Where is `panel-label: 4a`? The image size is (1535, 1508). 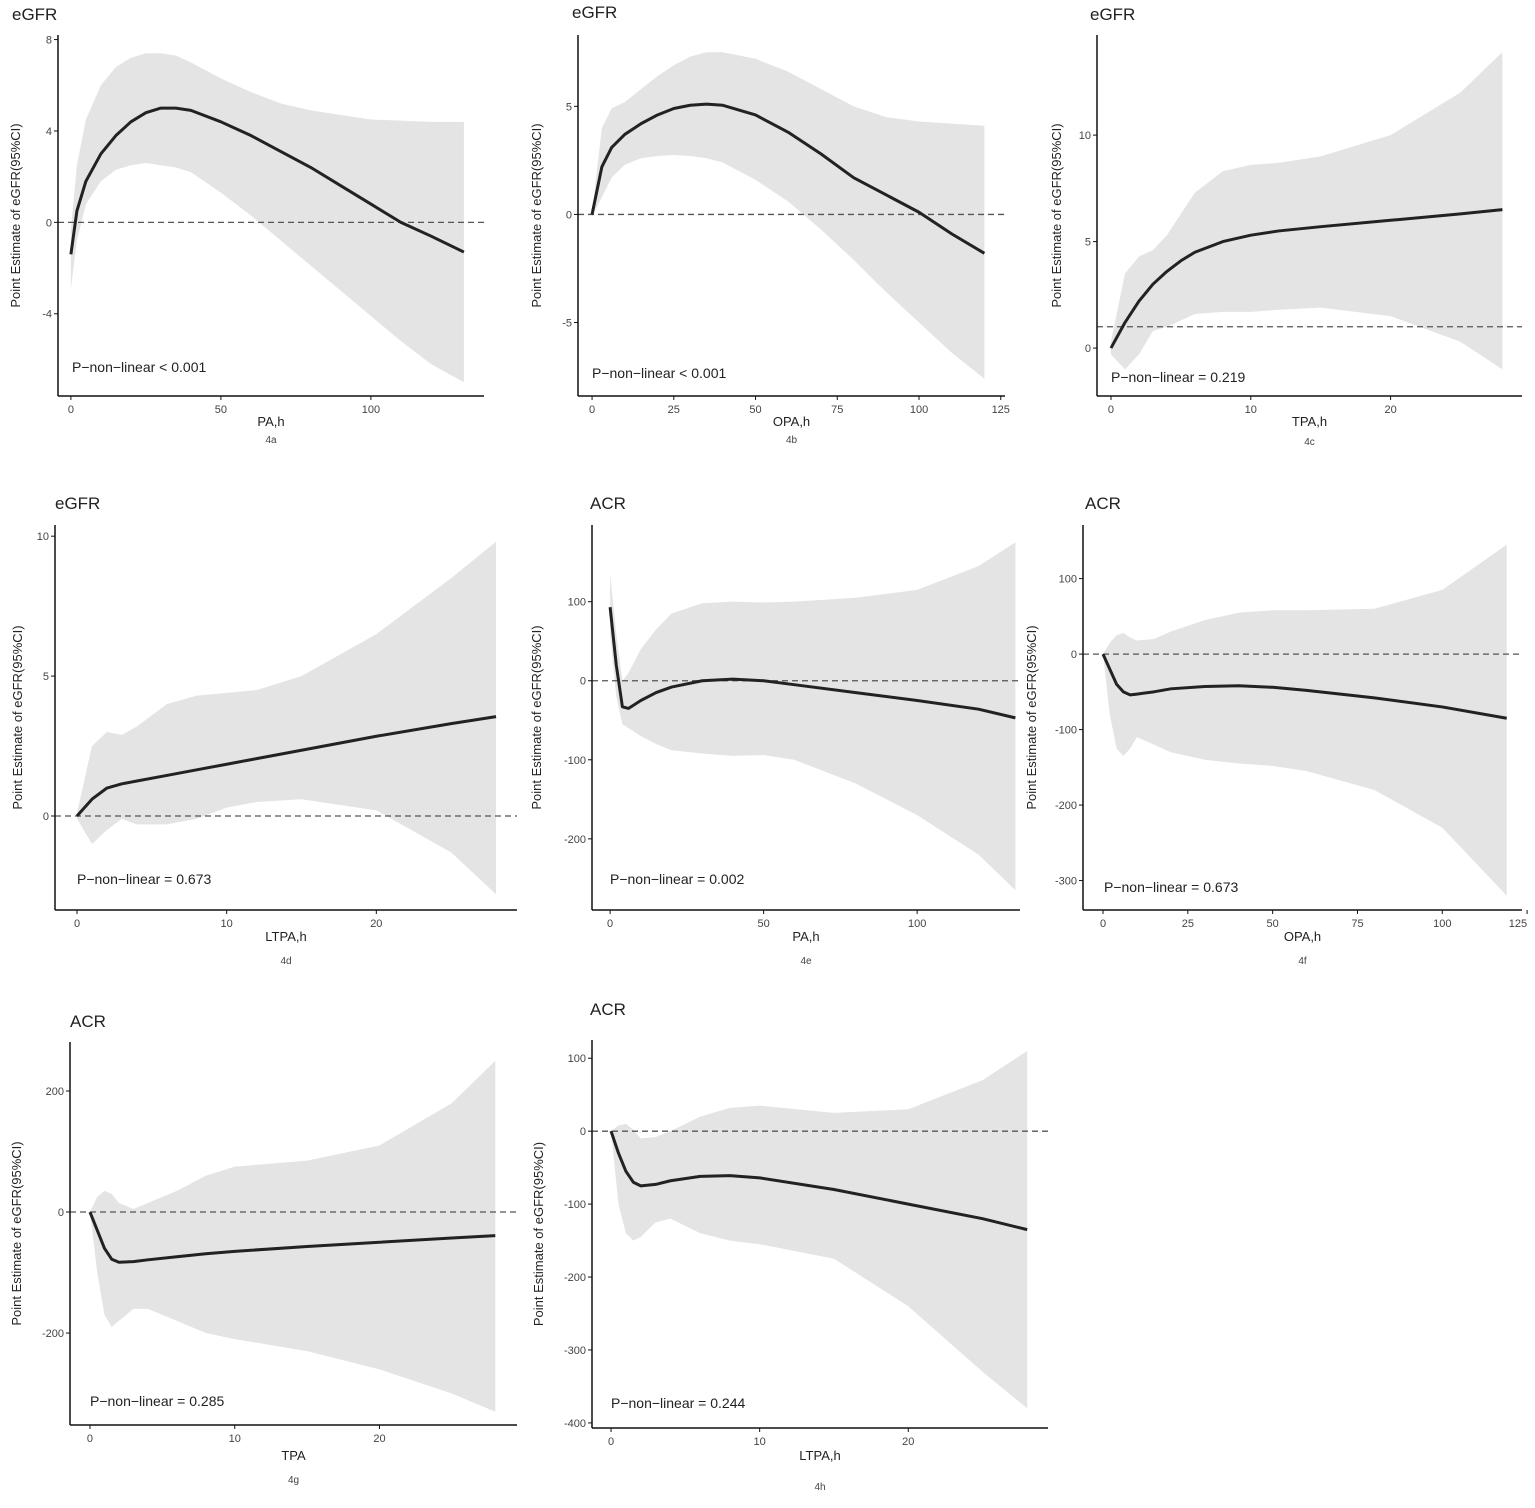 panel-label: 4a is located at coordinates (271, 440).